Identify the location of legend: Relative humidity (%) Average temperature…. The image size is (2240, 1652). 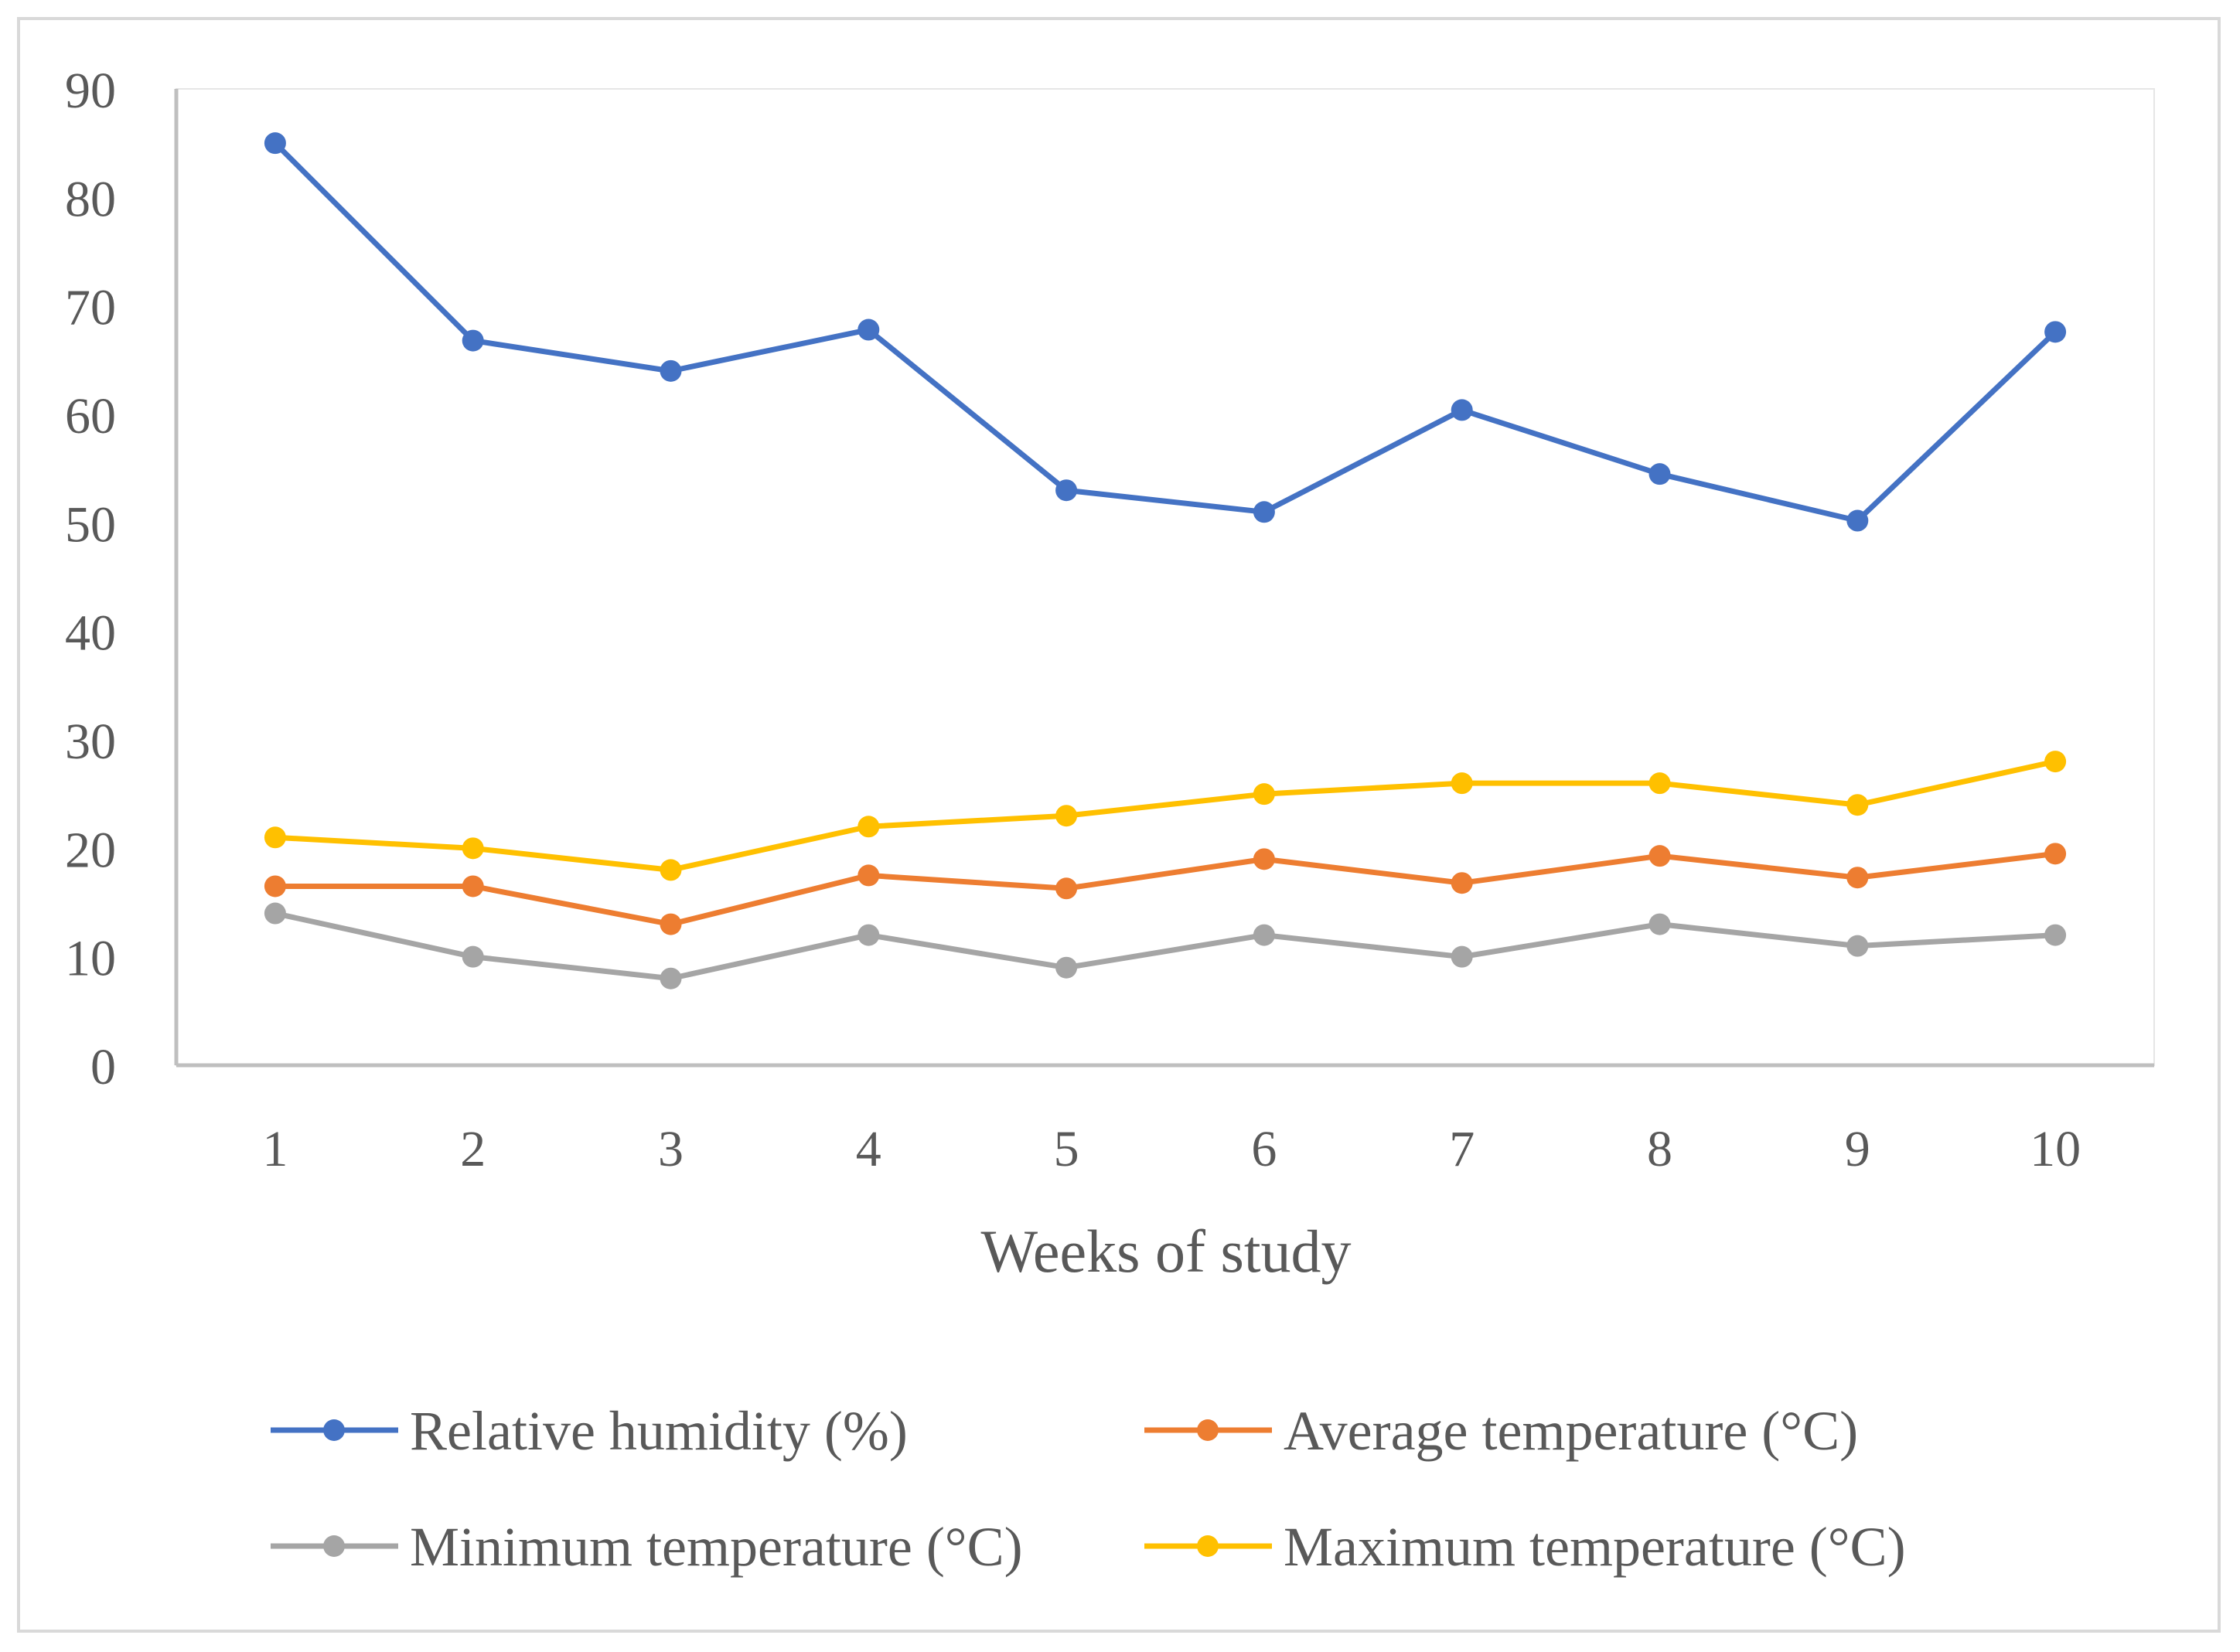
(1088, 1489).